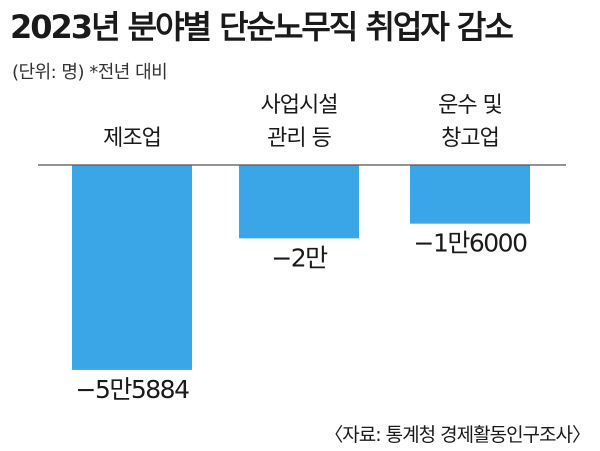  Describe the element at coordinates (470, 105) in the screenshot. I see `category-label-3-line-1: 운수 및` at that location.